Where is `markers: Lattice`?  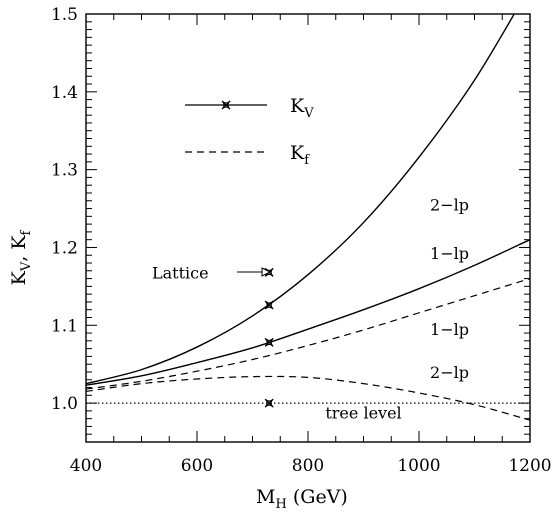 markers: Lattice is located at coordinates (213, 335).